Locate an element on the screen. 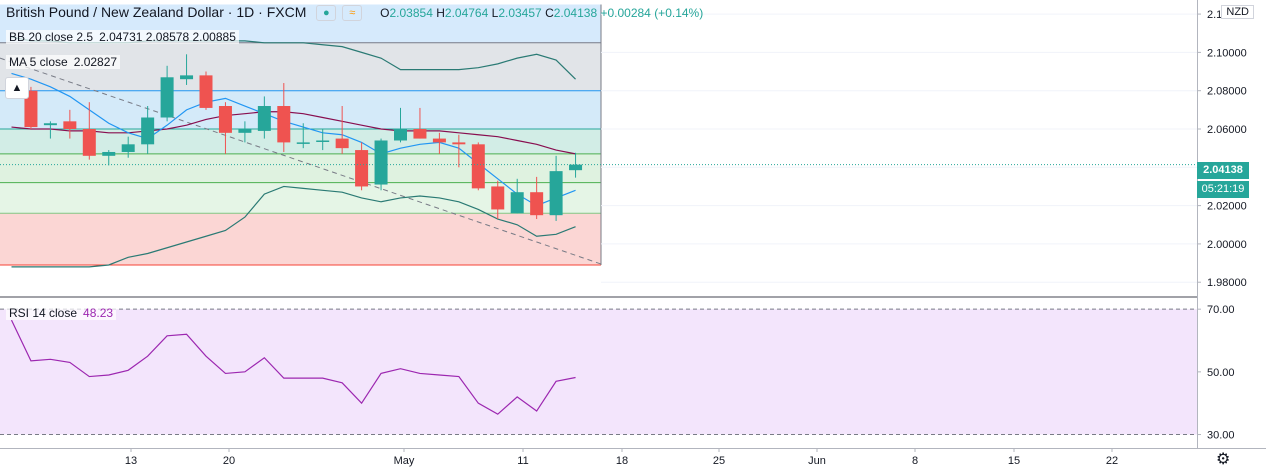  collapse-legend-button: ▲ is located at coordinates (17, 88).